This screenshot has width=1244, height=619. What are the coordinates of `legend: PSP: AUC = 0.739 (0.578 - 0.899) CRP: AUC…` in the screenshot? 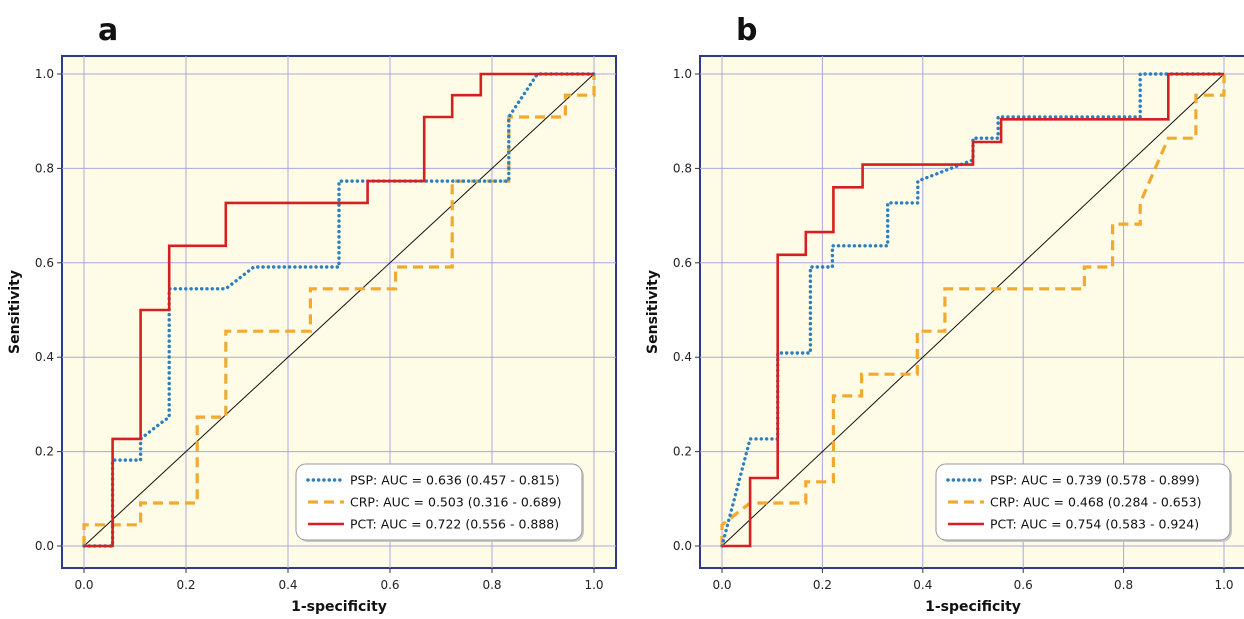 It's located at (1083, 502).